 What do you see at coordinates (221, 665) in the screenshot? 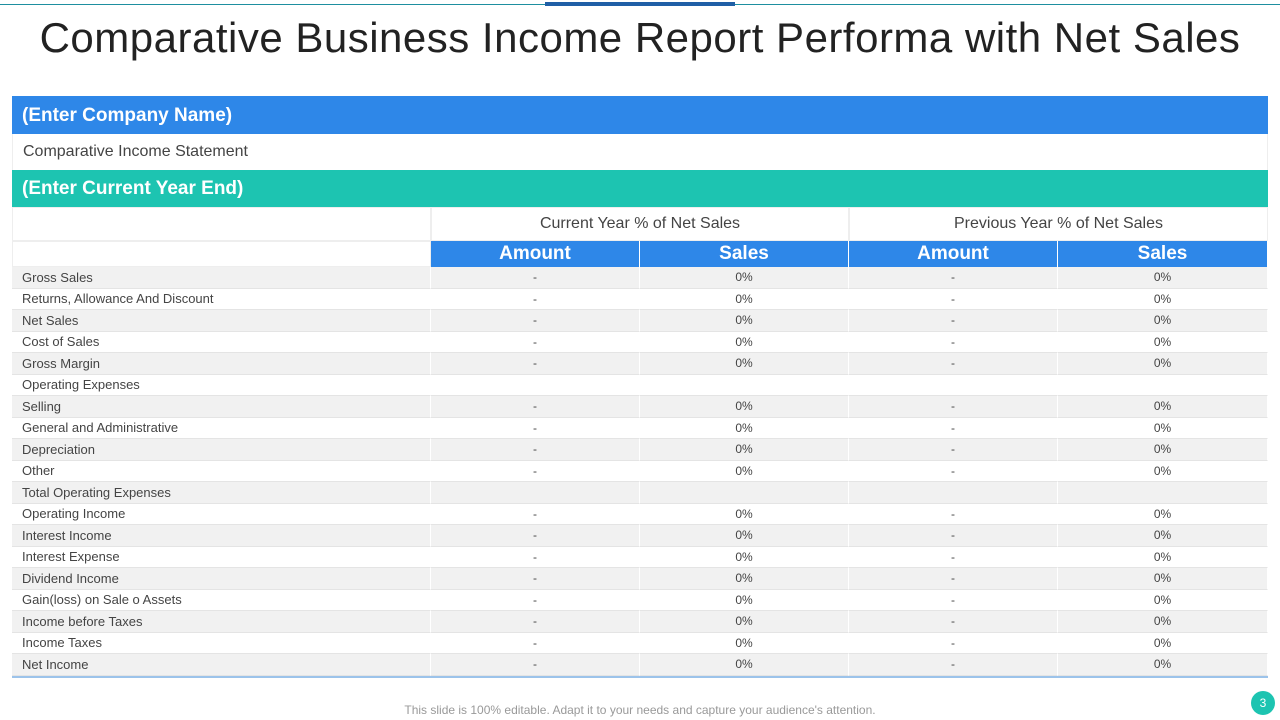
I see `row-label: Net Income` at bounding box center [221, 665].